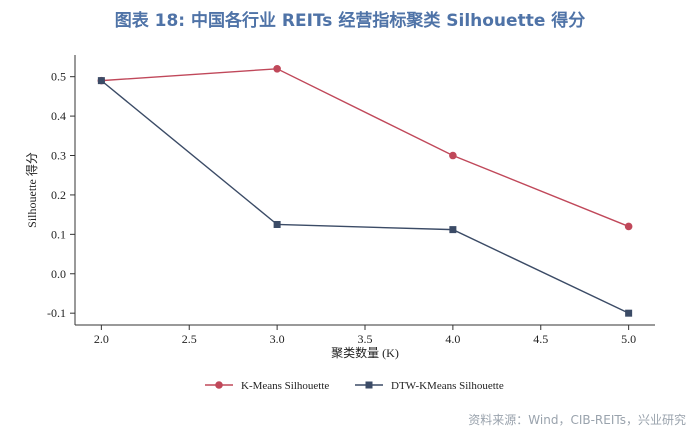  What do you see at coordinates (58, 234) in the screenshot?
I see `y-tick-label: 0.1` at bounding box center [58, 234].